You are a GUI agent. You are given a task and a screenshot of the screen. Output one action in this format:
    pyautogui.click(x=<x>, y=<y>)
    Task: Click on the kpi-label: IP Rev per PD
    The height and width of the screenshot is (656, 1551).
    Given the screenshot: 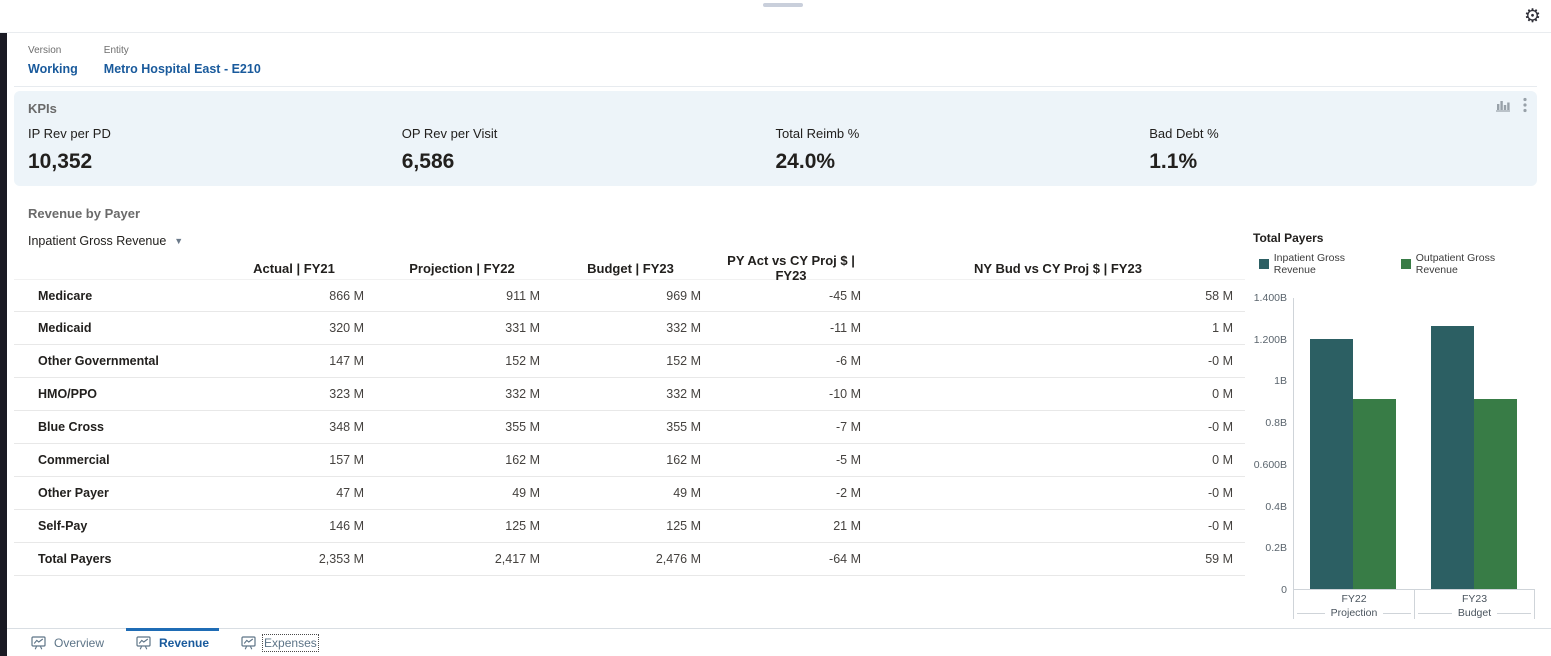 What is the action you would take?
    pyautogui.click(x=69, y=133)
    